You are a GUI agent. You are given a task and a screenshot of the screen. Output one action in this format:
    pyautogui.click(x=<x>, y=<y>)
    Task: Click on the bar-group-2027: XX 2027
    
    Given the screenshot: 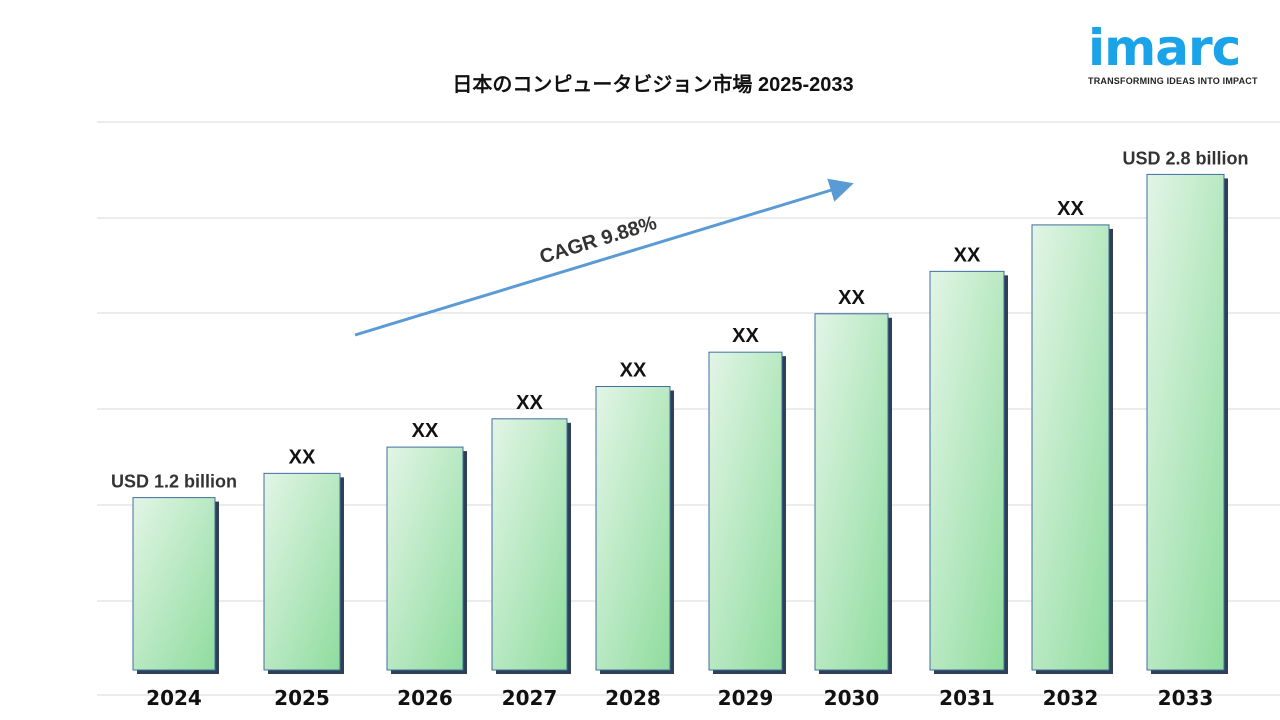 What is the action you would take?
    pyautogui.click(x=531, y=551)
    